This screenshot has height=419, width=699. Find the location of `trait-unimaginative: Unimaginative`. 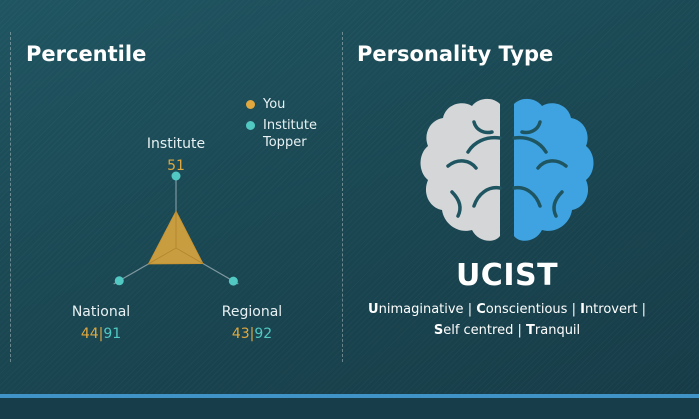

trait-unimaginative: Unimaginative is located at coordinates (416, 309).